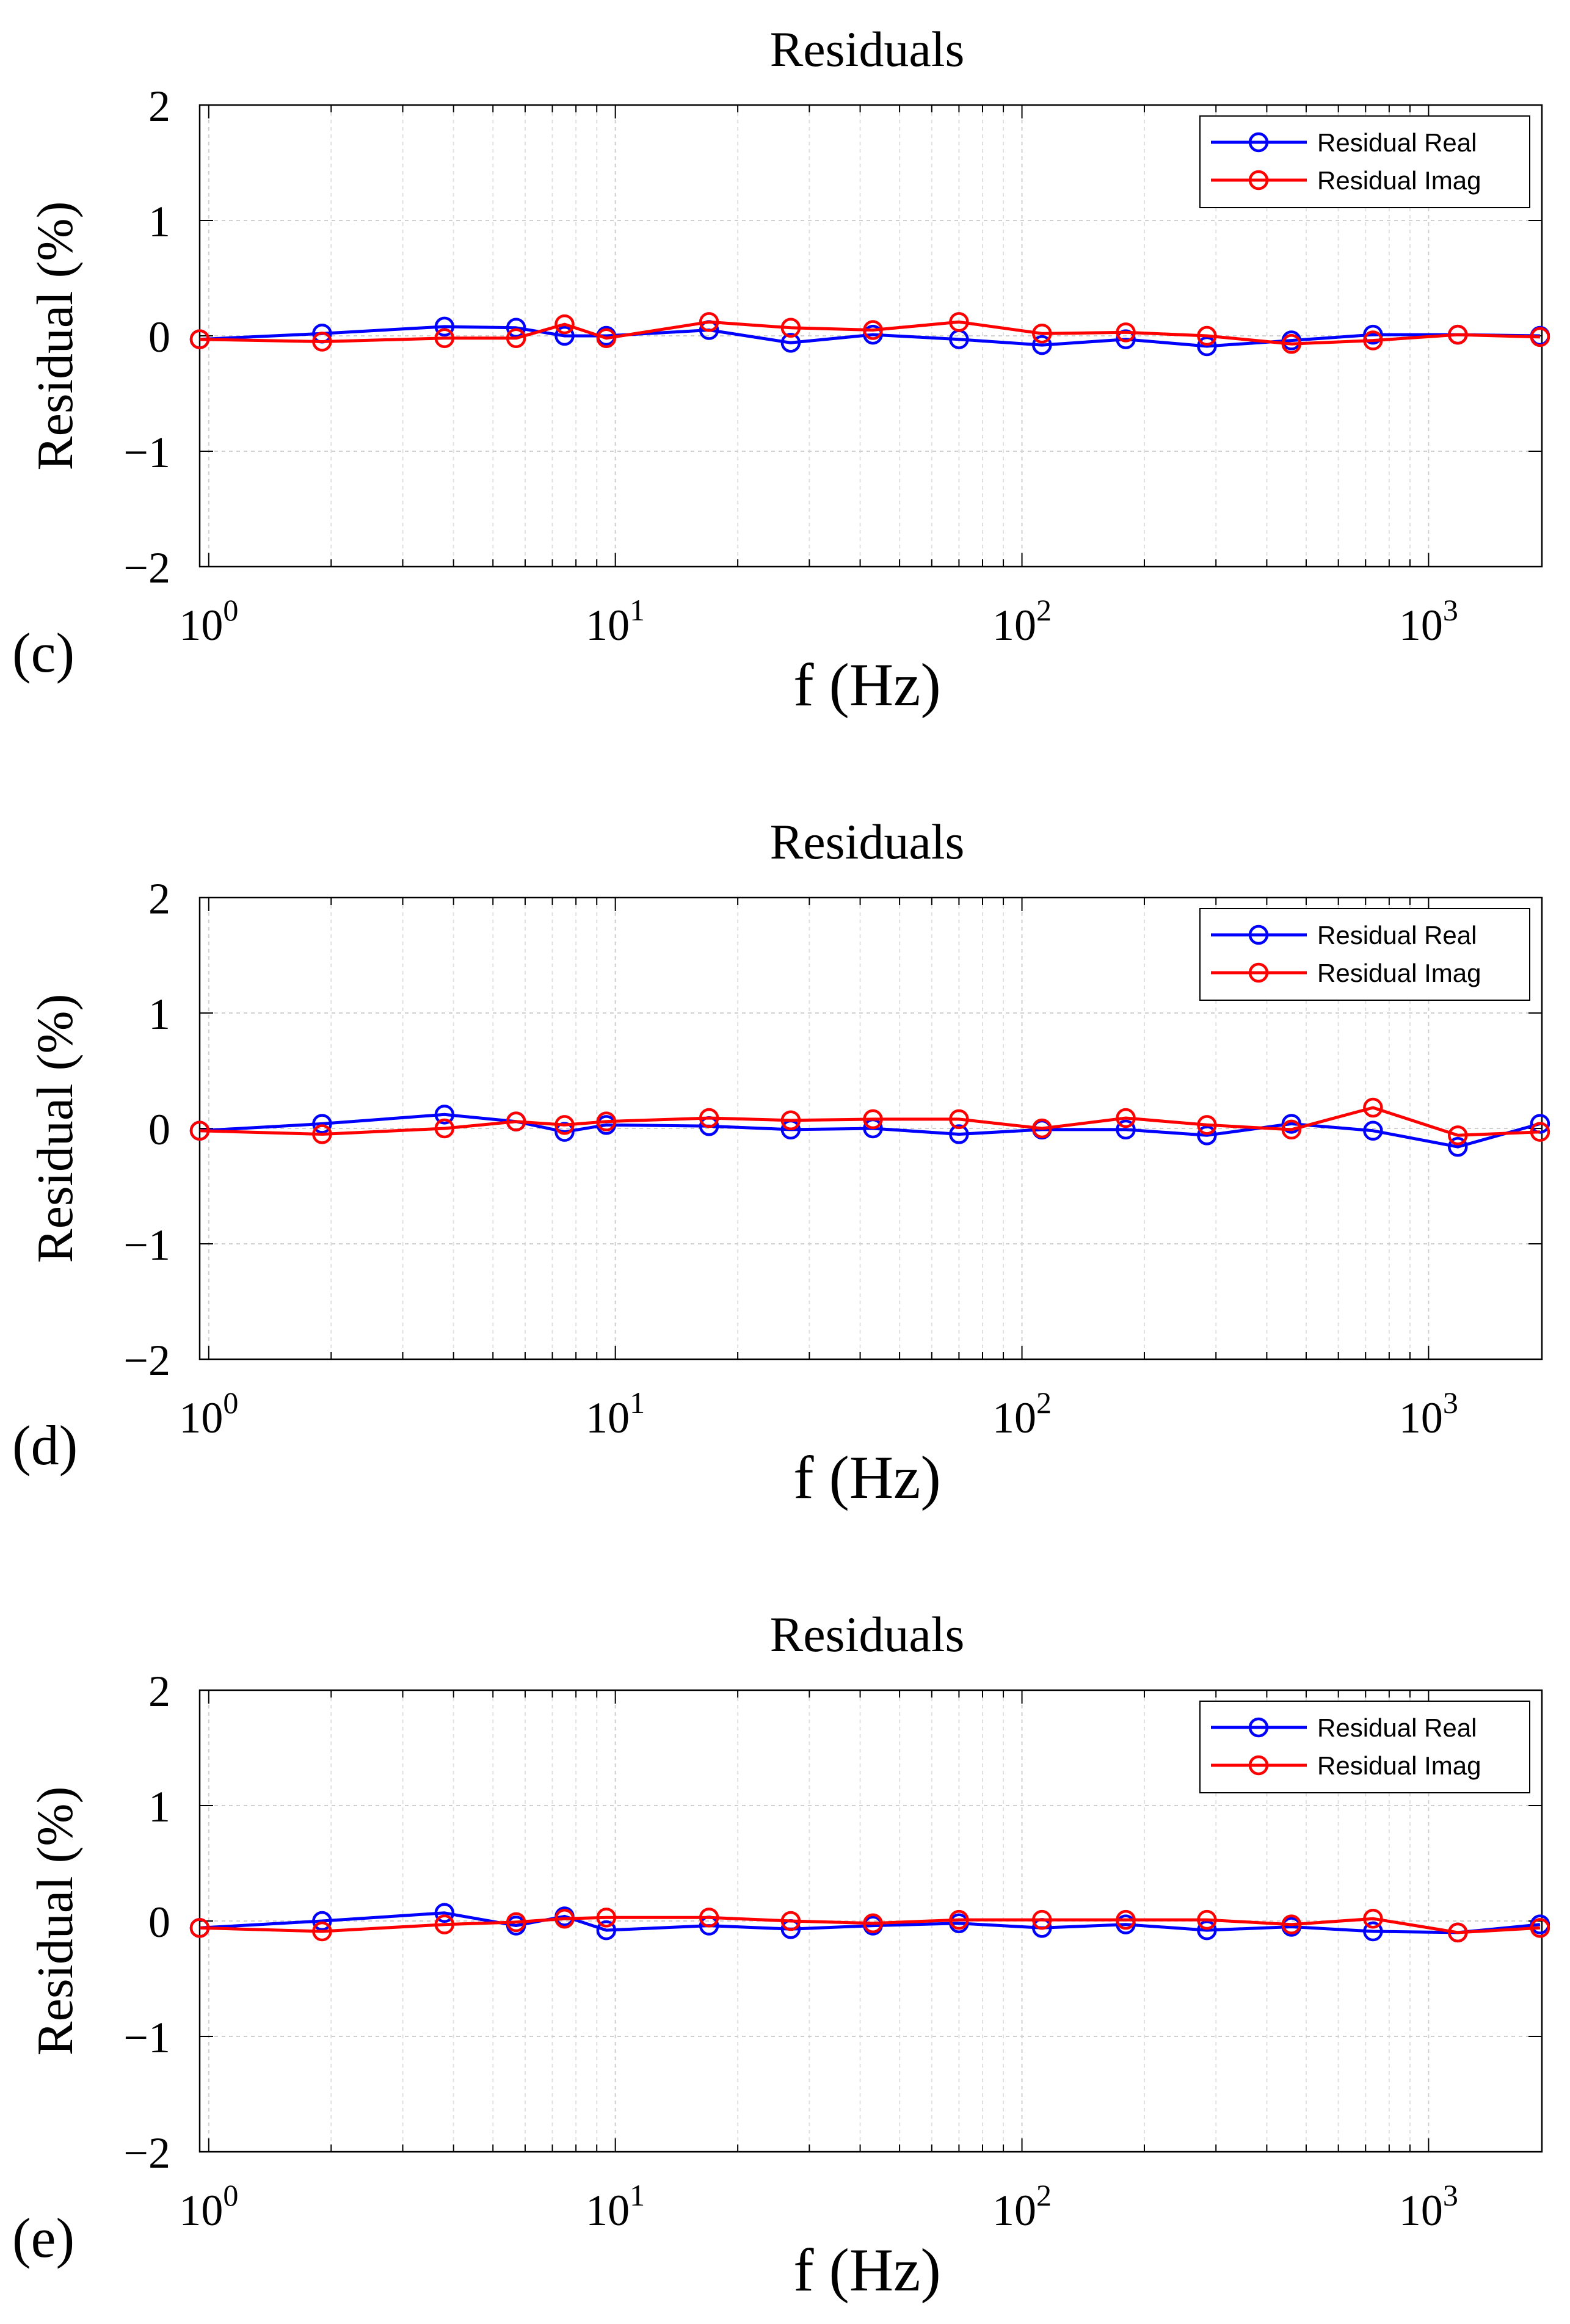 This screenshot has width=1570, height=2324. I want to click on x-tick-exponent: 2, so click(1044, 2195).